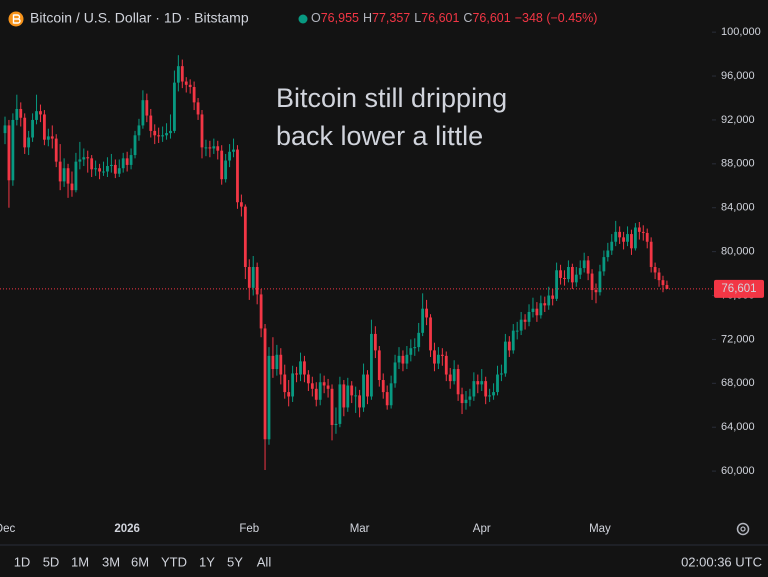  Describe the element at coordinates (738, 383) in the screenshot. I see `y-tick-label: 68,000` at that location.